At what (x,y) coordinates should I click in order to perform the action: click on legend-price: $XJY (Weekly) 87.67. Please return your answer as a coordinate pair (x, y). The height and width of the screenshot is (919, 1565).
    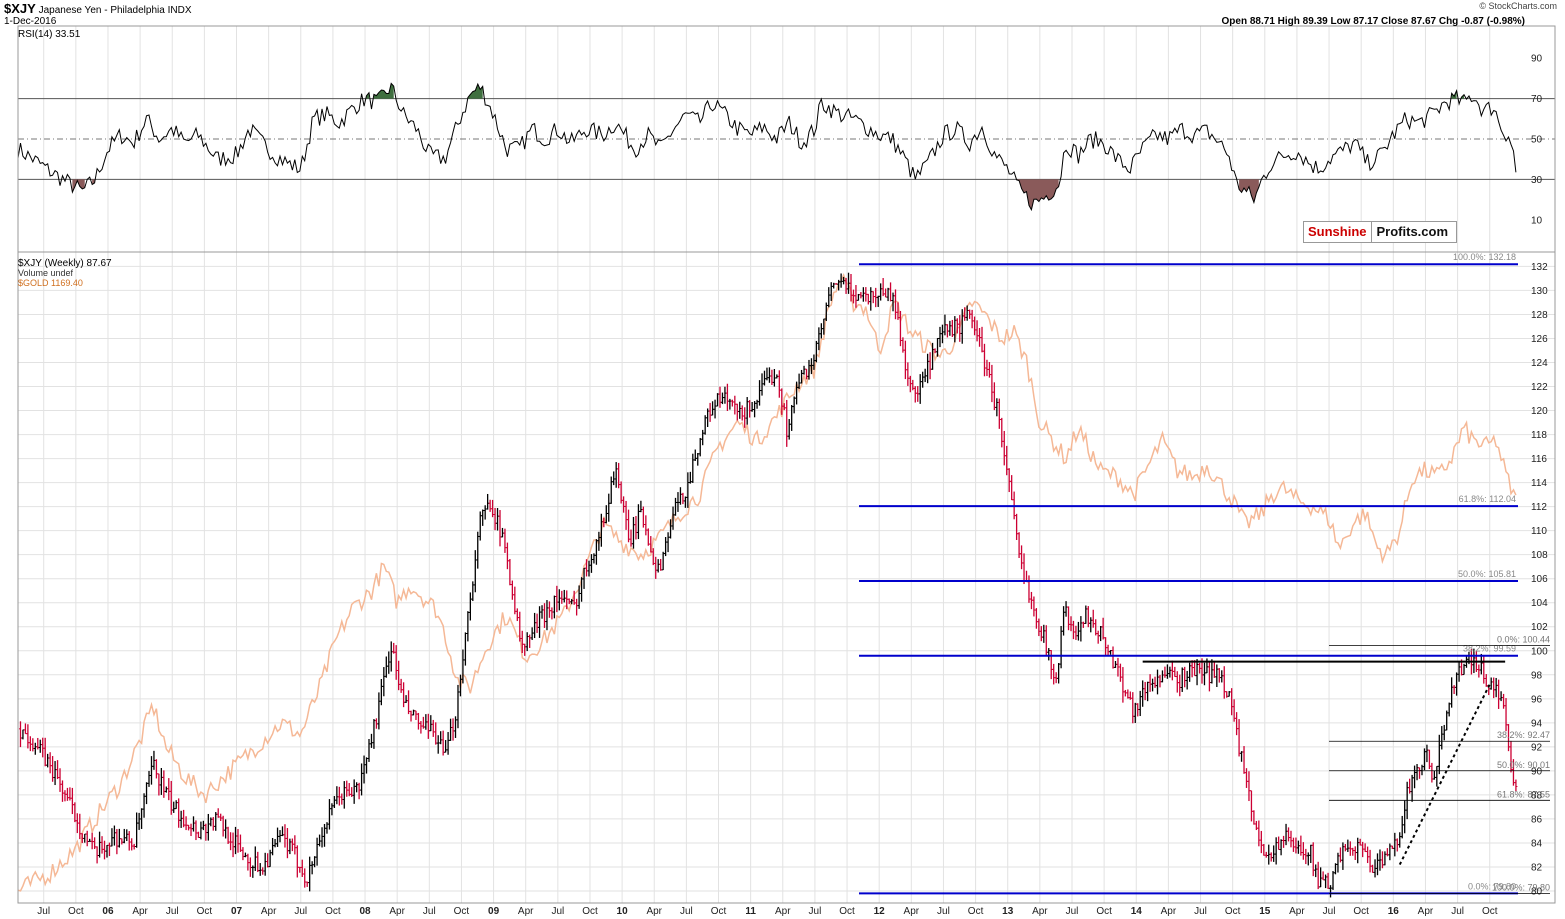
    Looking at the image, I should click on (65, 263).